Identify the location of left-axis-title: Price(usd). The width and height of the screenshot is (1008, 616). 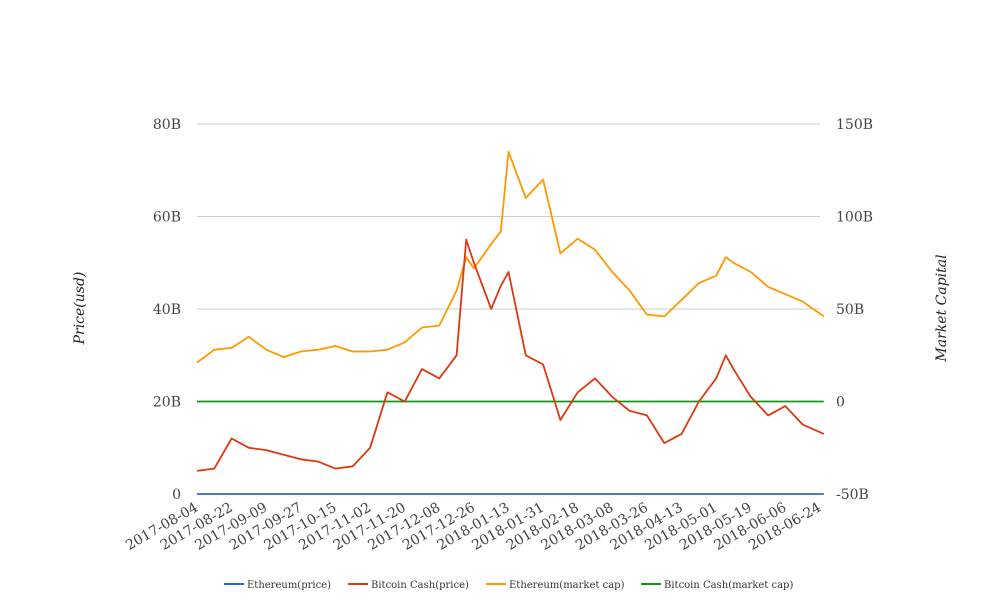
(80, 309).